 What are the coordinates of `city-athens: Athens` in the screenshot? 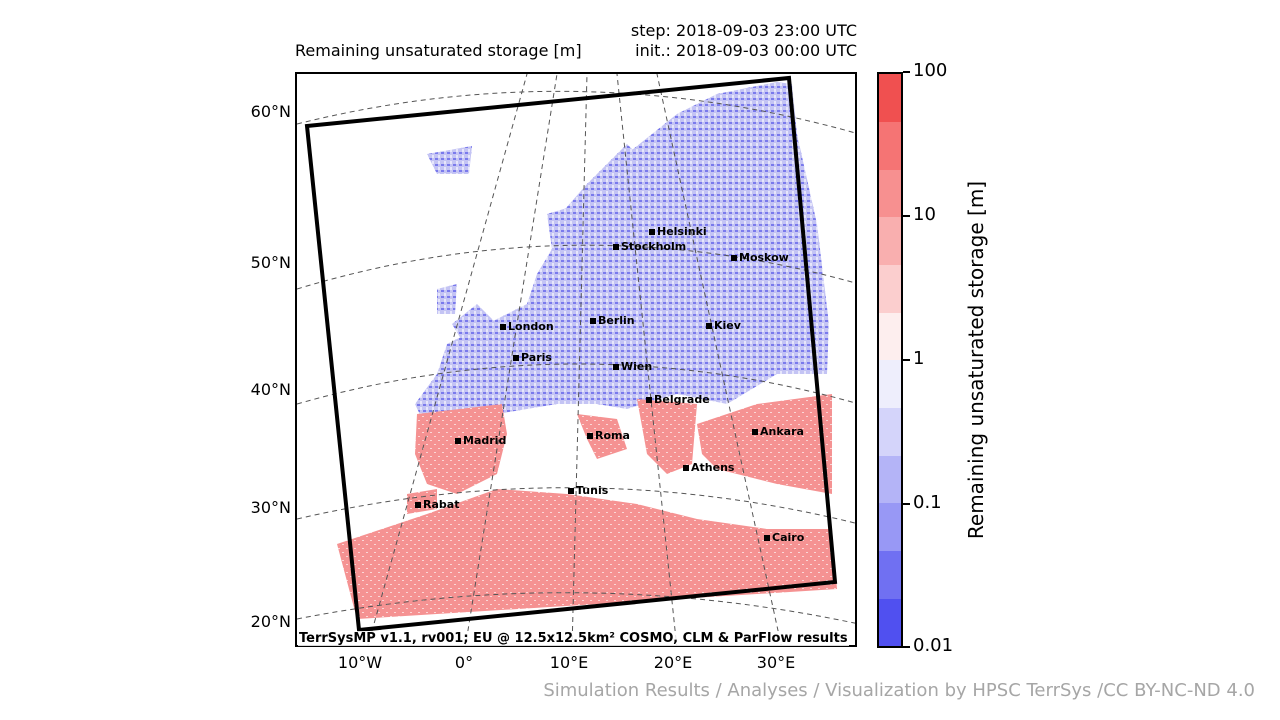 It's located at (708, 467).